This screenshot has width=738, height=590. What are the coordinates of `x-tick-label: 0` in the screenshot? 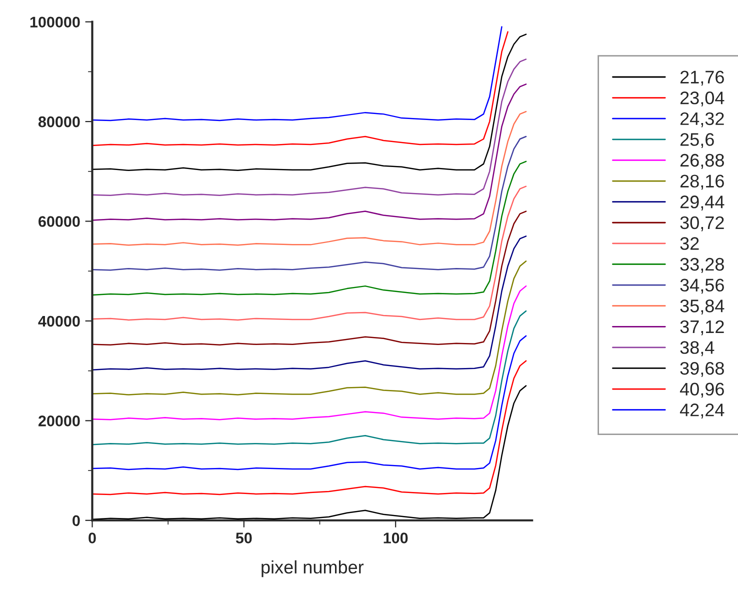 It's located at (92, 538).